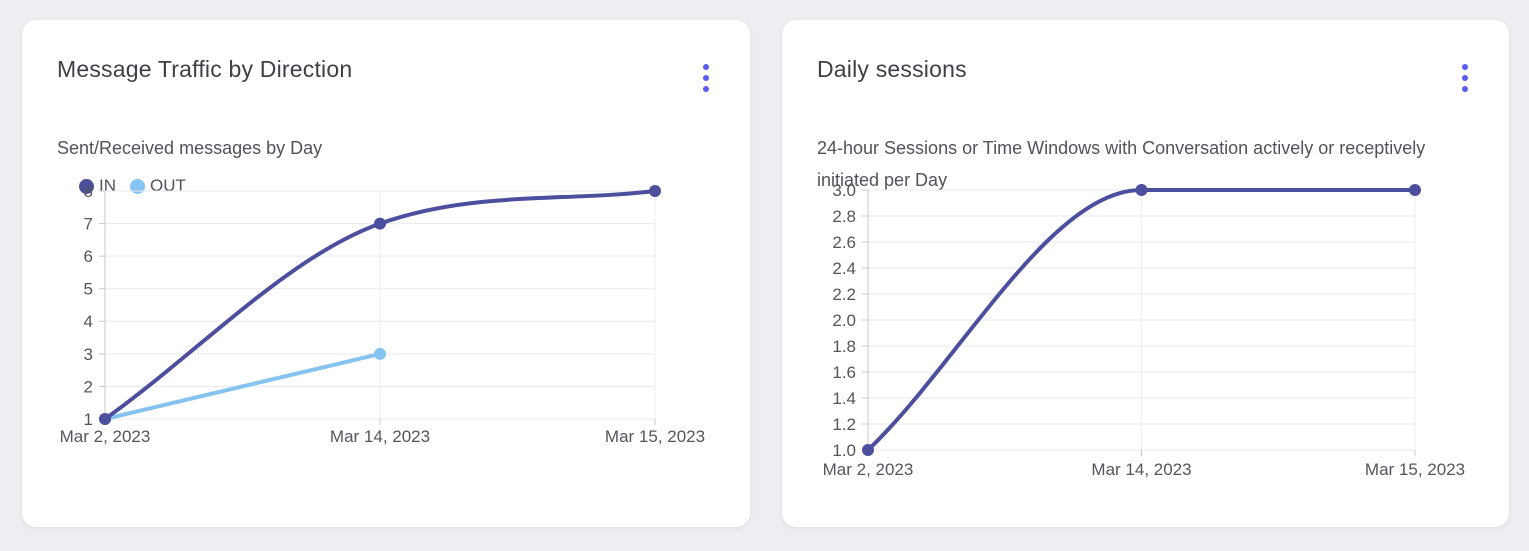 Image resolution: width=1529 pixels, height=551 pixels. Describe the element at coordinates (190, 148) in the screenshot. I see `card-subtitle: Sent/Received messages by Day` at that location.